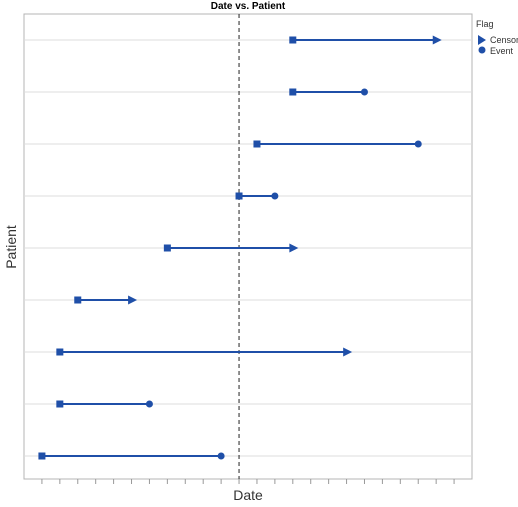 Image resolution: width=518 pixels, height=507 pixels. What do you see at coordinates (504, 40) in the screenshot?
I see `legend-censor-label: Censor` at bounding box center [504, 40].